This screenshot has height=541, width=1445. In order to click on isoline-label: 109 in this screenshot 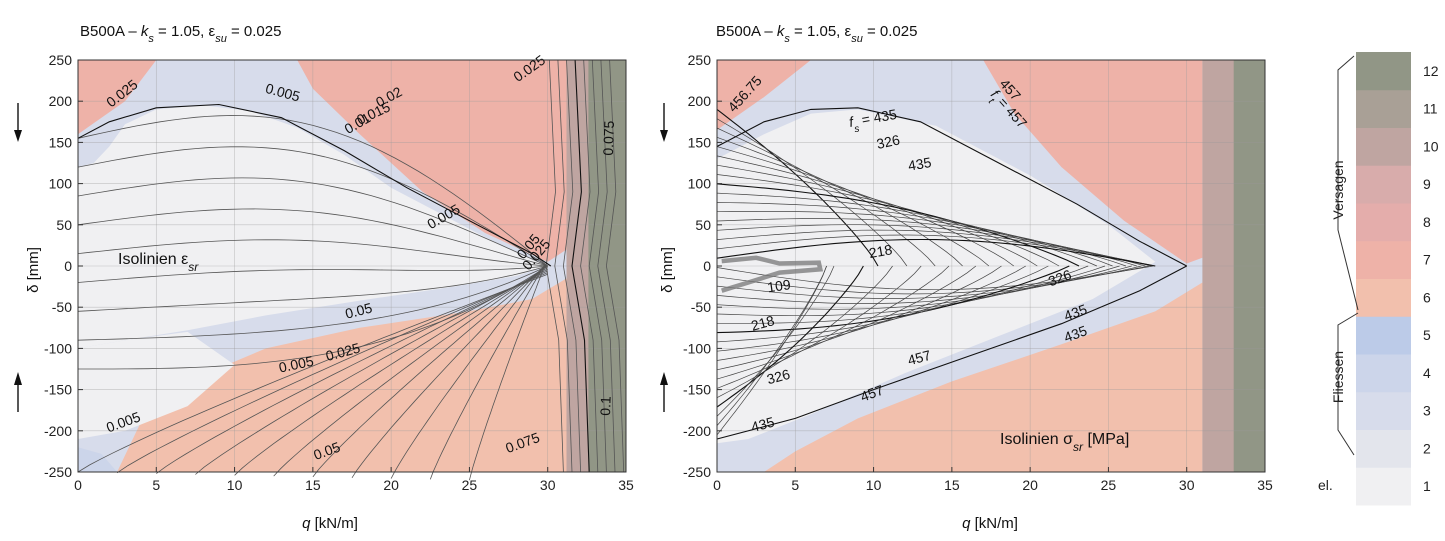, I will do `click(779, 285)`.